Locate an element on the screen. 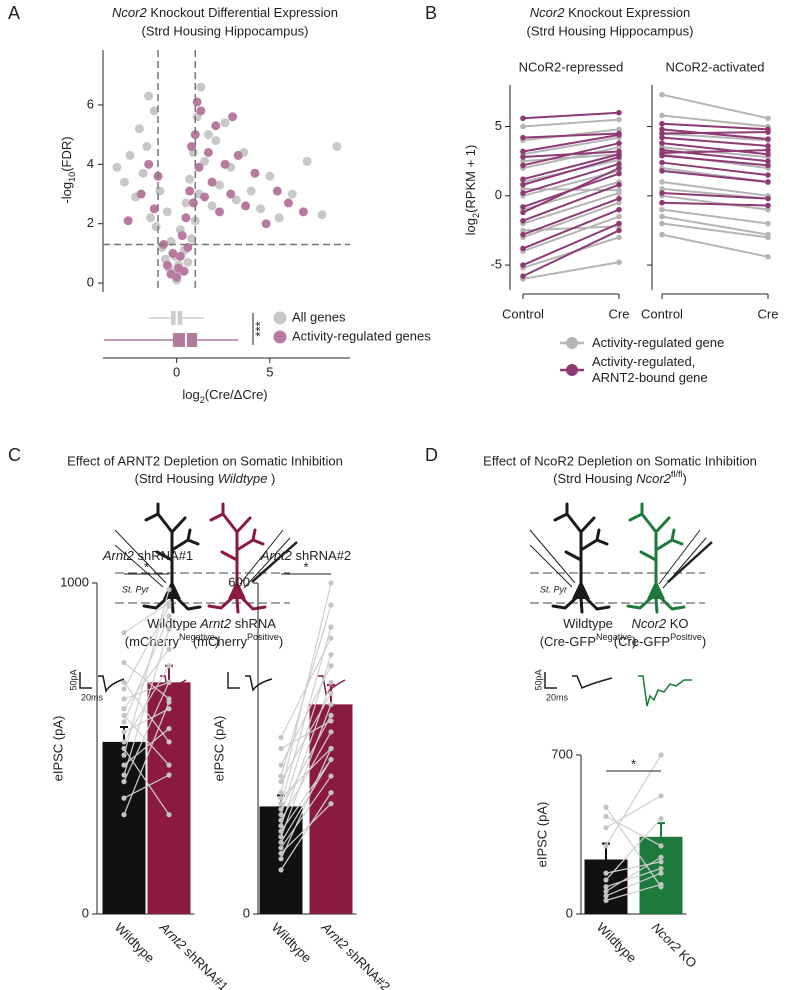 The image size is (800, 990). neuron-wildtype is located at coordinates (581, 558).